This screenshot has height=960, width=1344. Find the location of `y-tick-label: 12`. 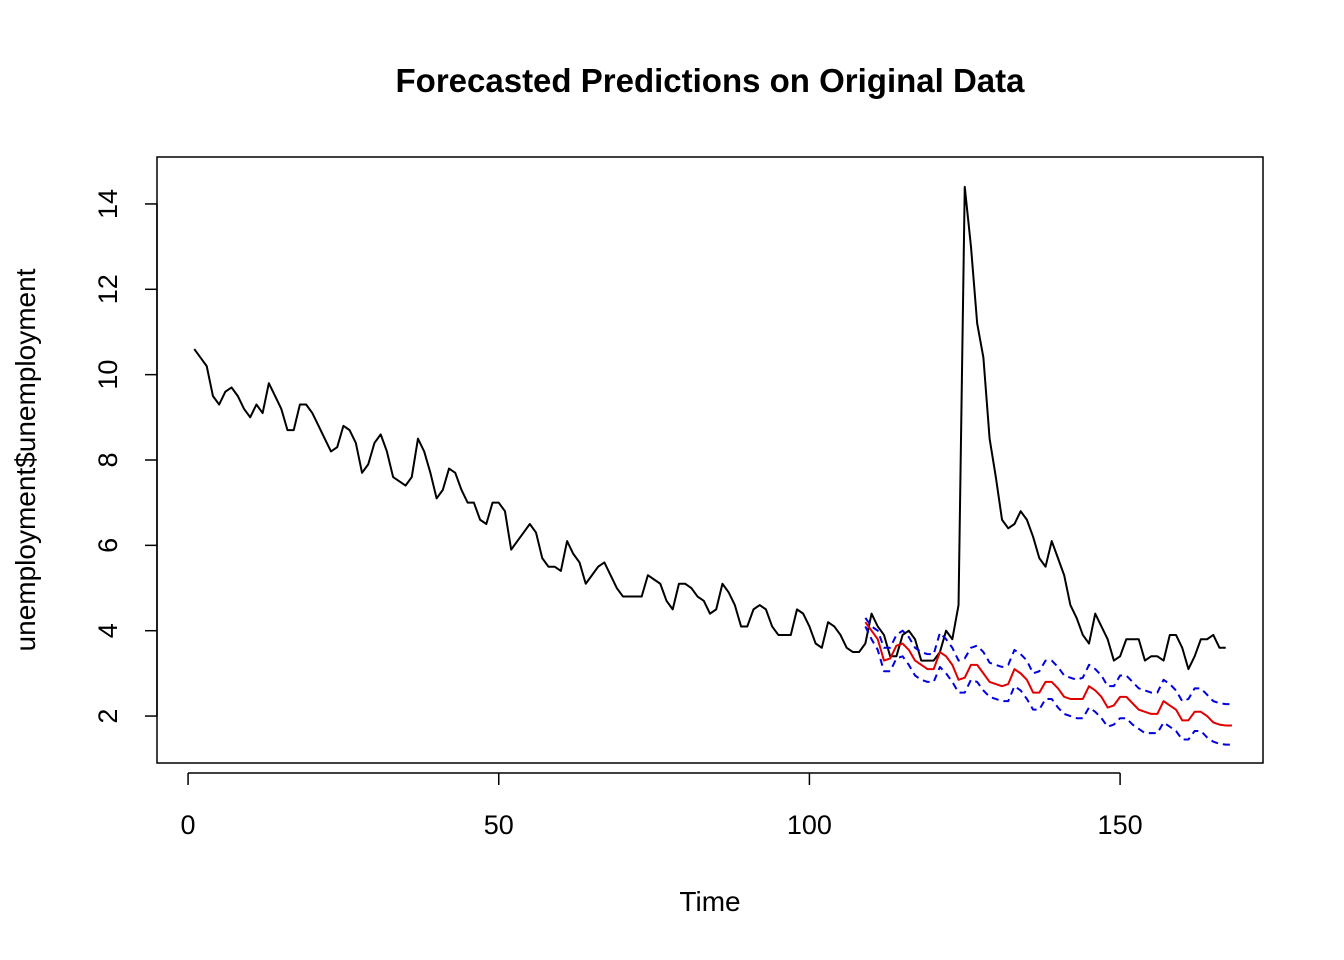

y-tick-label: 12 is located at coordinates (108, 289).